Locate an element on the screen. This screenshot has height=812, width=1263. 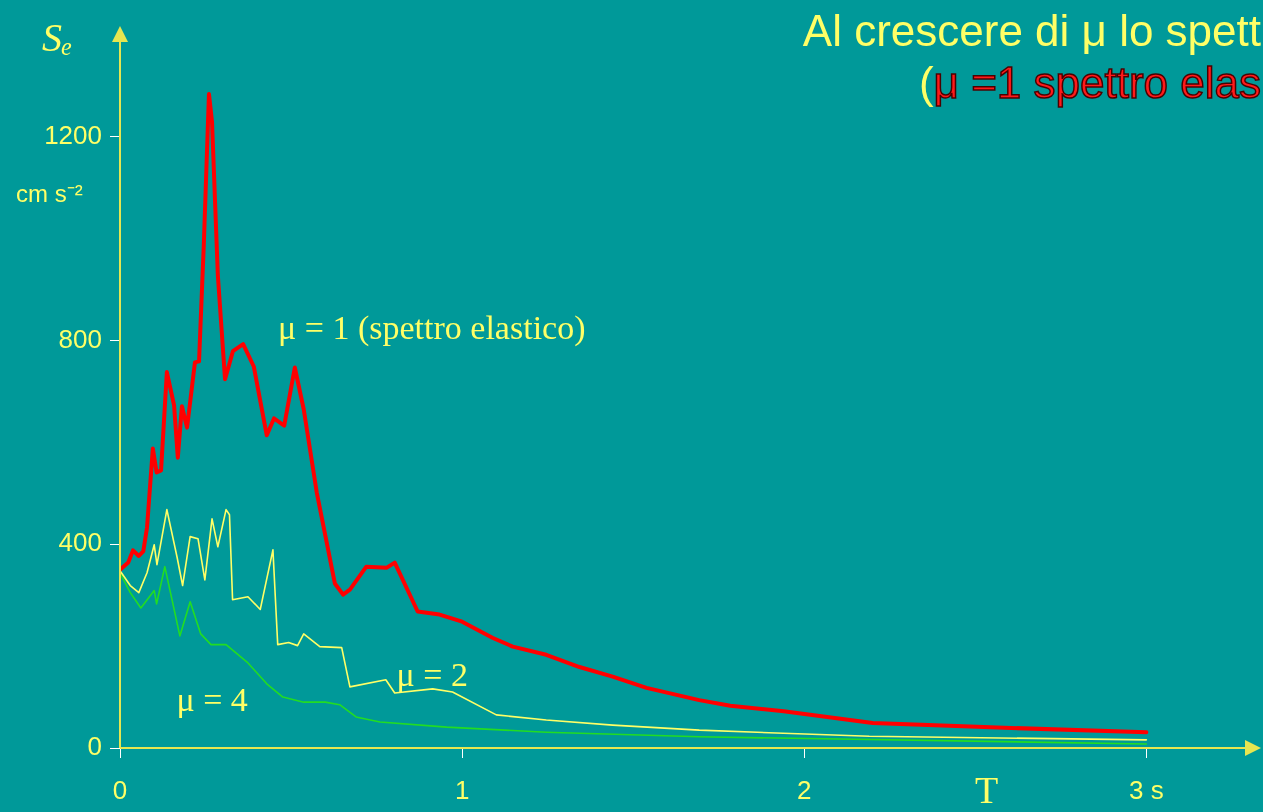
chart-subtitle: (μ =1 spettro elas is located at coordinates (1089, 82).